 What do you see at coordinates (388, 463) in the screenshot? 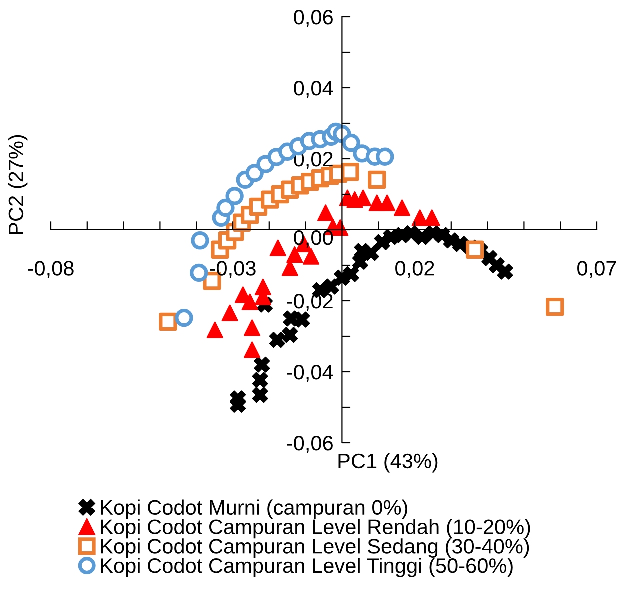
I see `x-axis-title: PC1 (43%)` at bounding box center [388, 463].